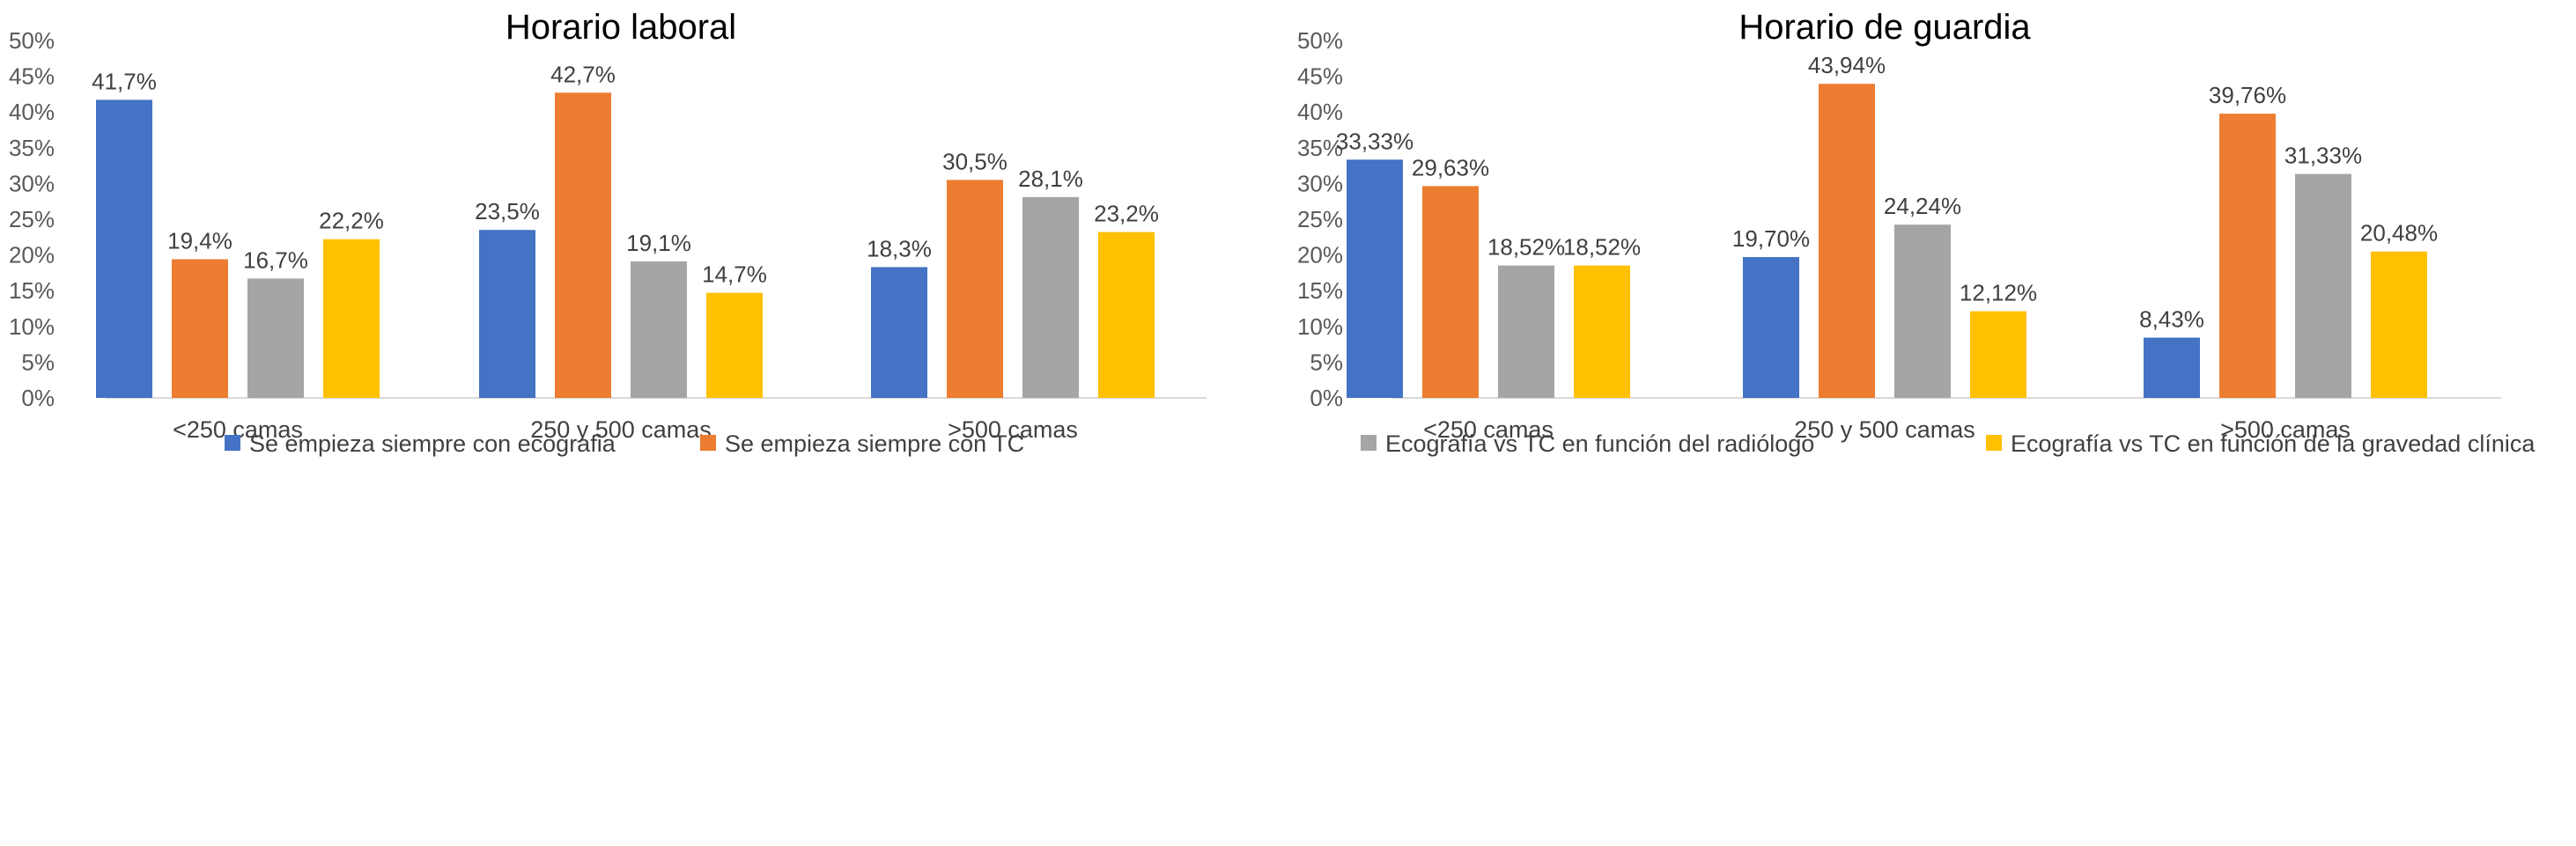  I want to click on data-label: 14,7%, so click(734, 274).